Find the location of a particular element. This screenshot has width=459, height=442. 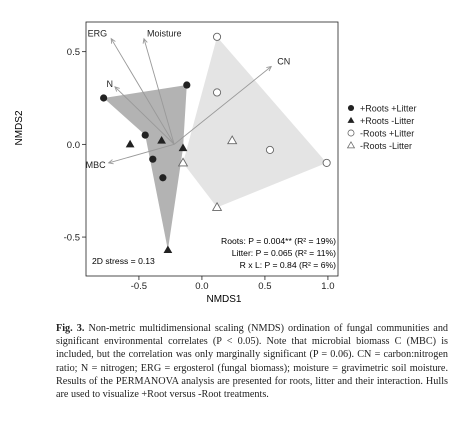

y-tick-label: 0.0 is located at coordinates (73, 145).